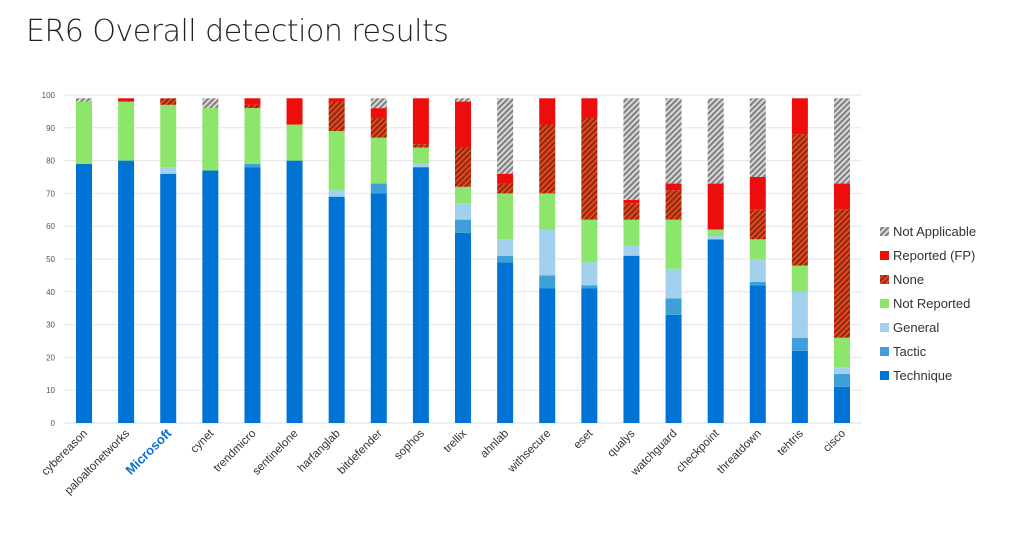  Describe the element at coordinates (934, 255) in the screenshot. I see `legend-entry: Reported (FP)` at that location.